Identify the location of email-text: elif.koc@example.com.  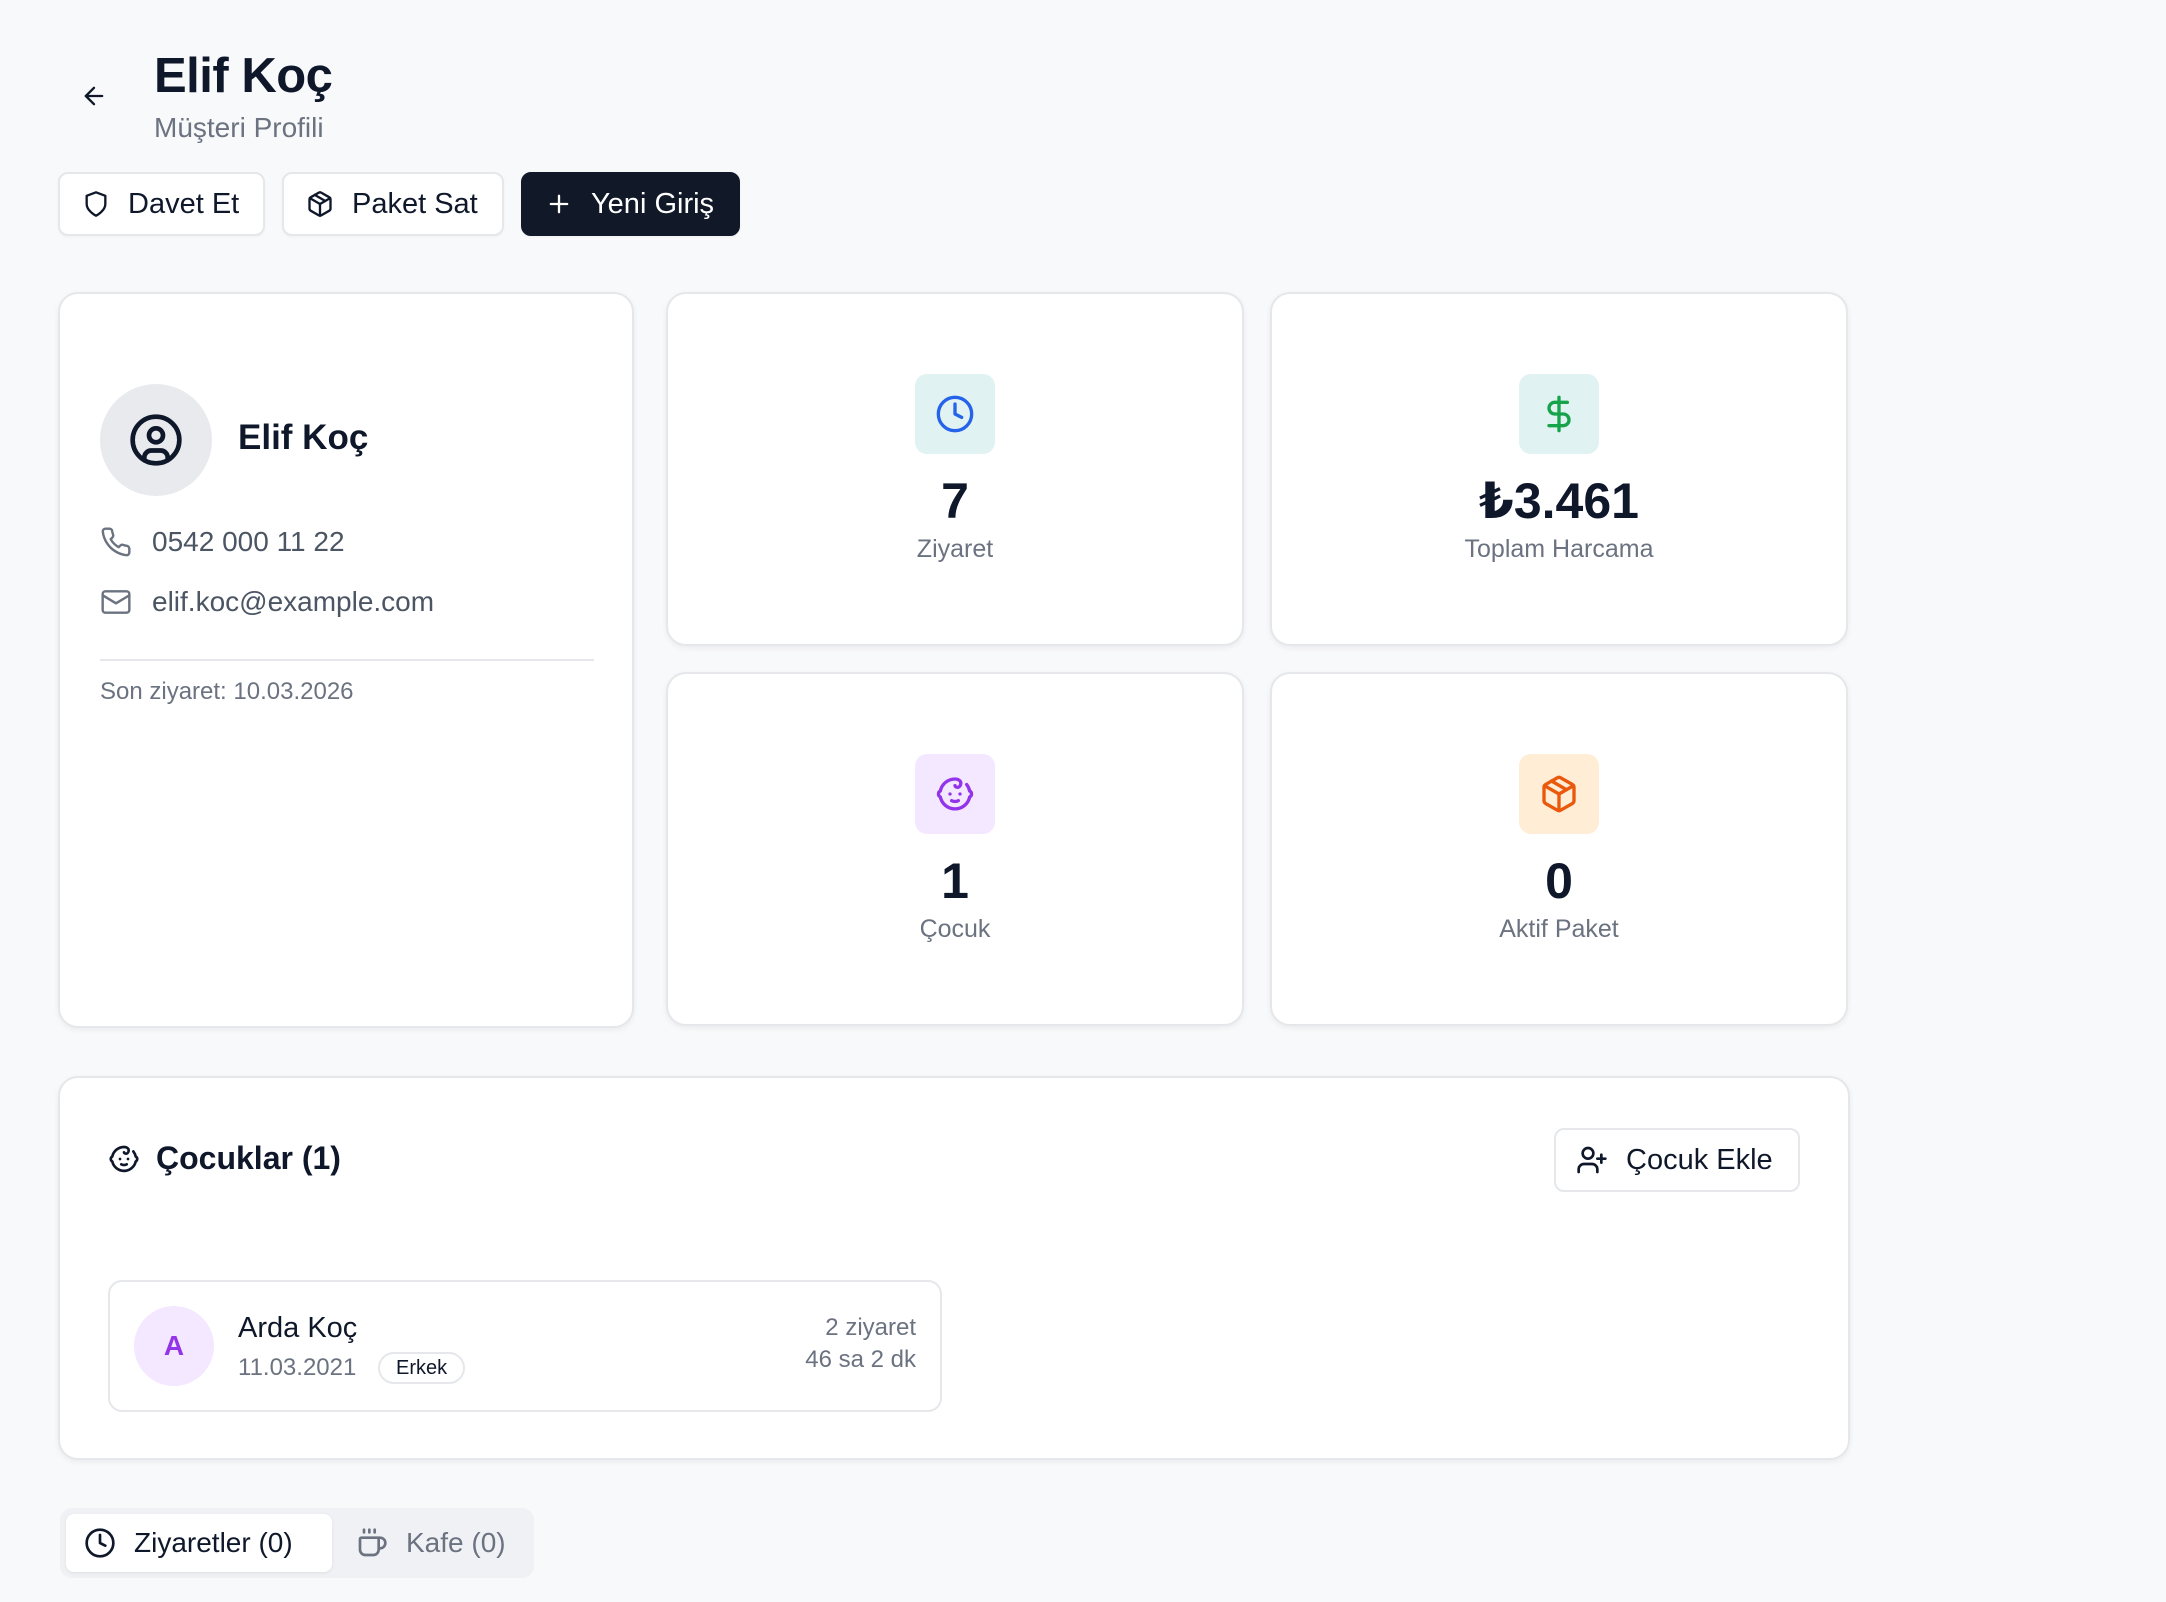
(293, 601).